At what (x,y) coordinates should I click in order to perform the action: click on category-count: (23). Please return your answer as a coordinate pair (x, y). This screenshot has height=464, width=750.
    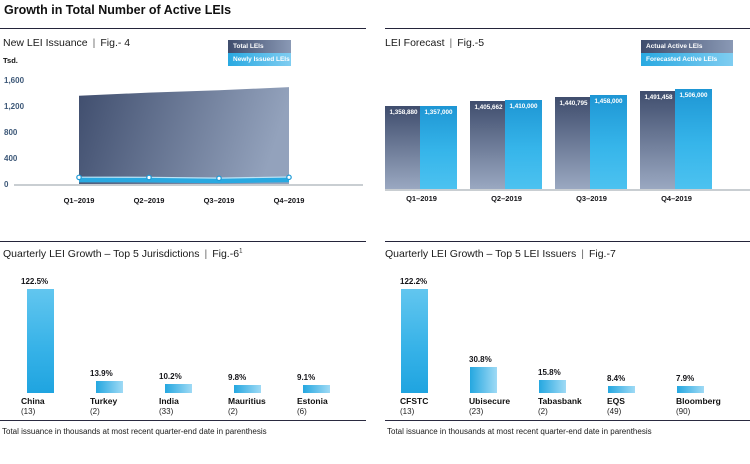
    Looking at the image, I should click on (476, 411).